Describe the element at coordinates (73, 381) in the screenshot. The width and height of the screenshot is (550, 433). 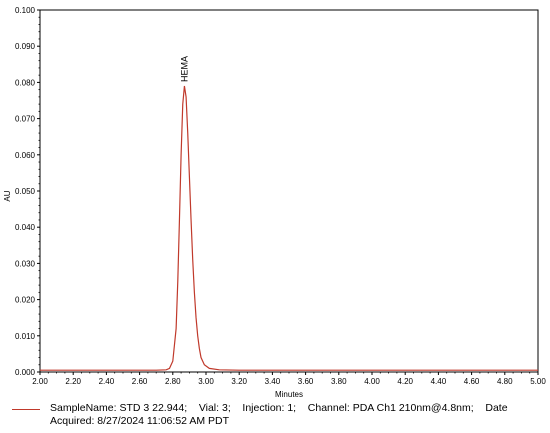
I see `x-tick-label: 2.20` at that location.